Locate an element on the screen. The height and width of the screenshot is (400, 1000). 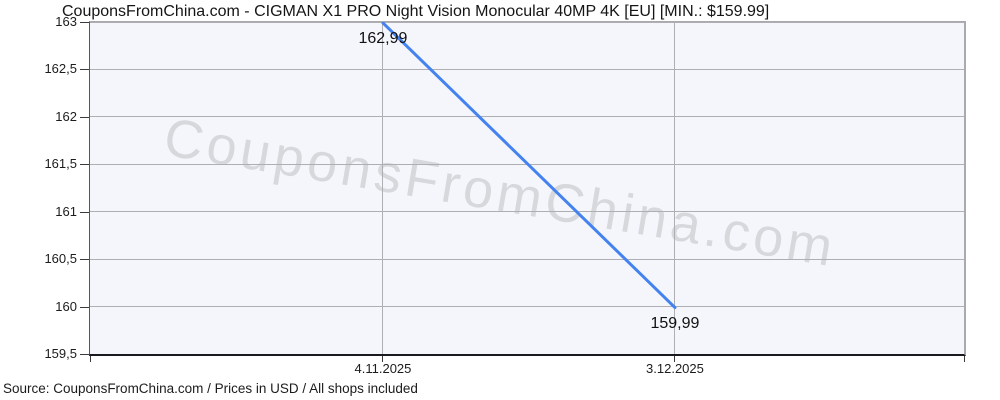
y-axis-tick-label: 162 is located at coordinates (66, 116).